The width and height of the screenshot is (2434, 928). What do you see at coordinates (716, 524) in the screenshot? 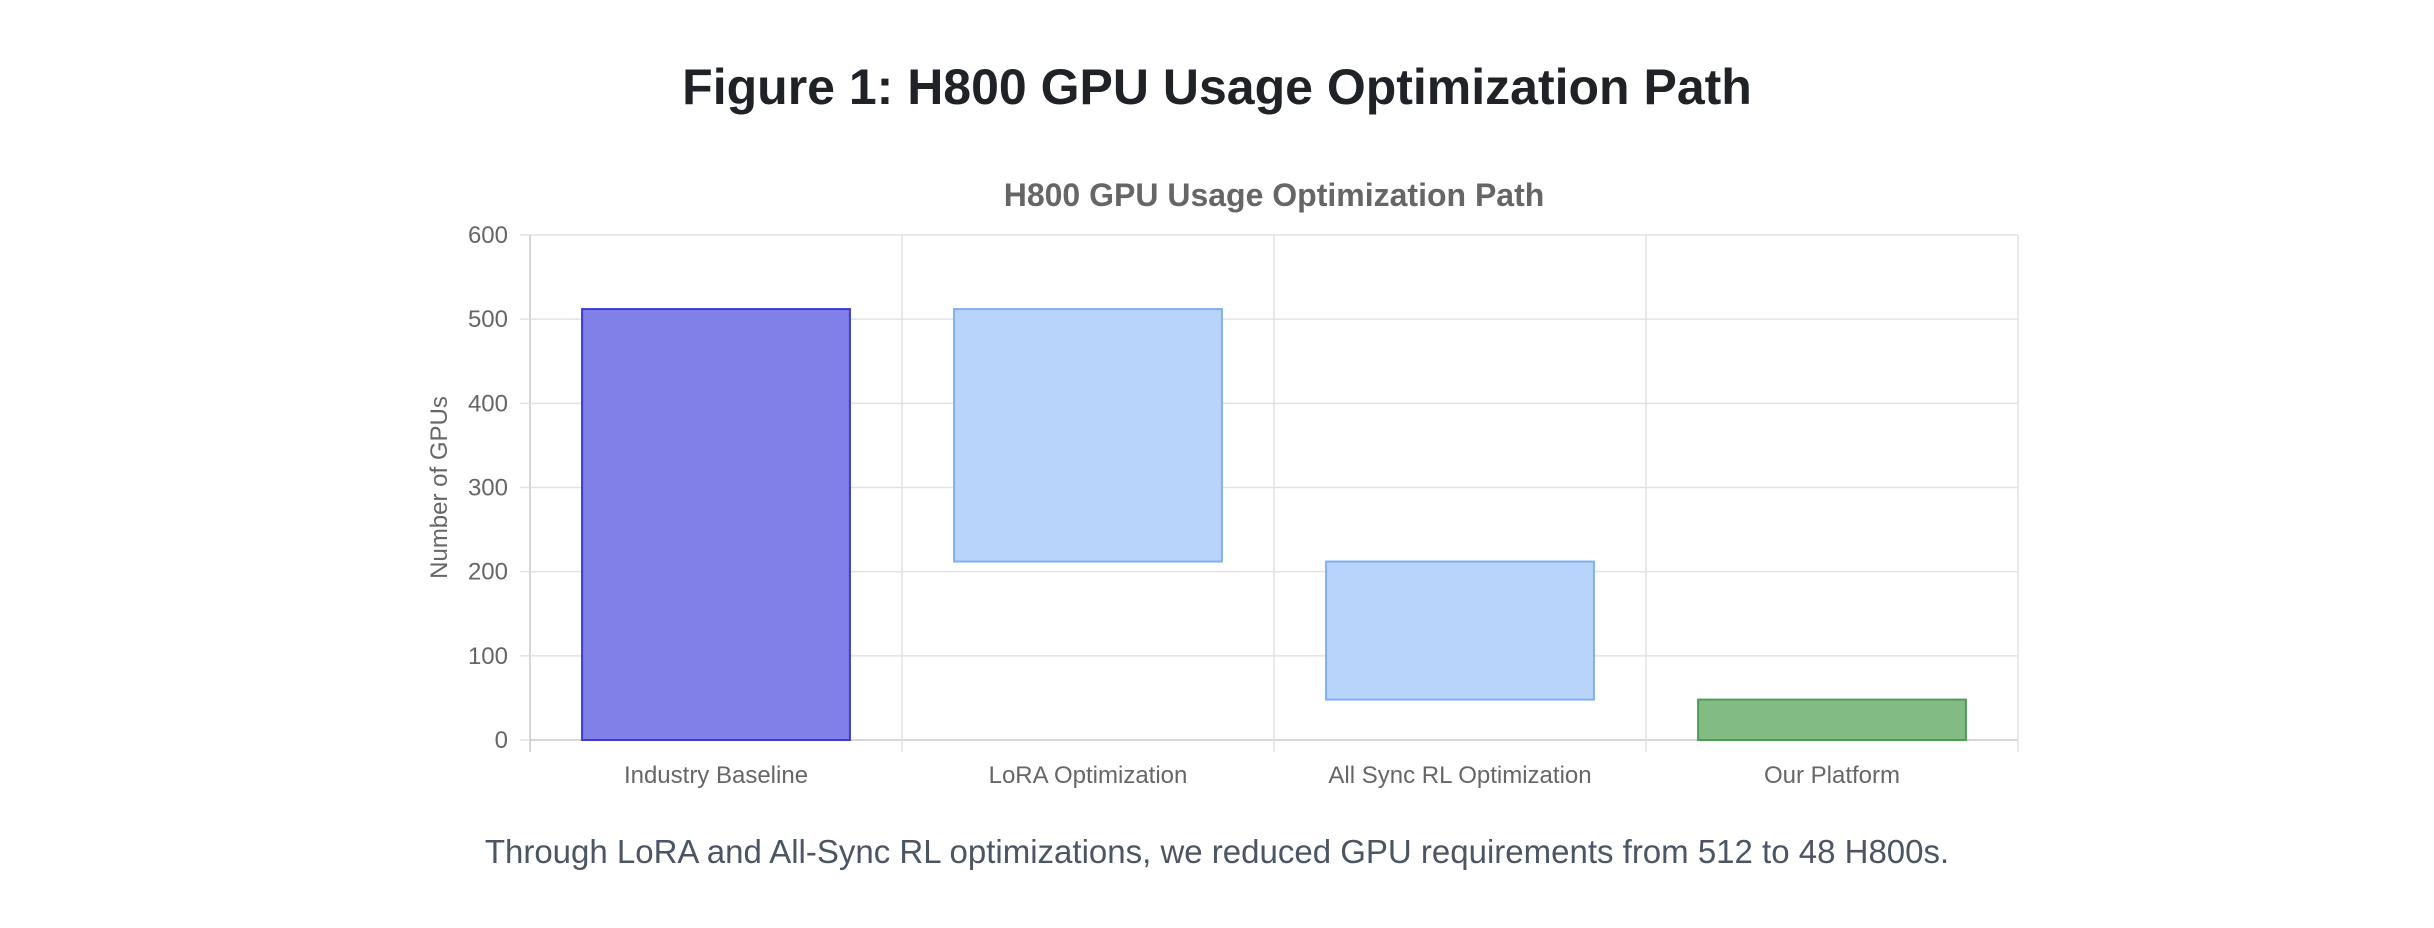
I see `bar-industry-baseline` at bounding box center [716, 524].